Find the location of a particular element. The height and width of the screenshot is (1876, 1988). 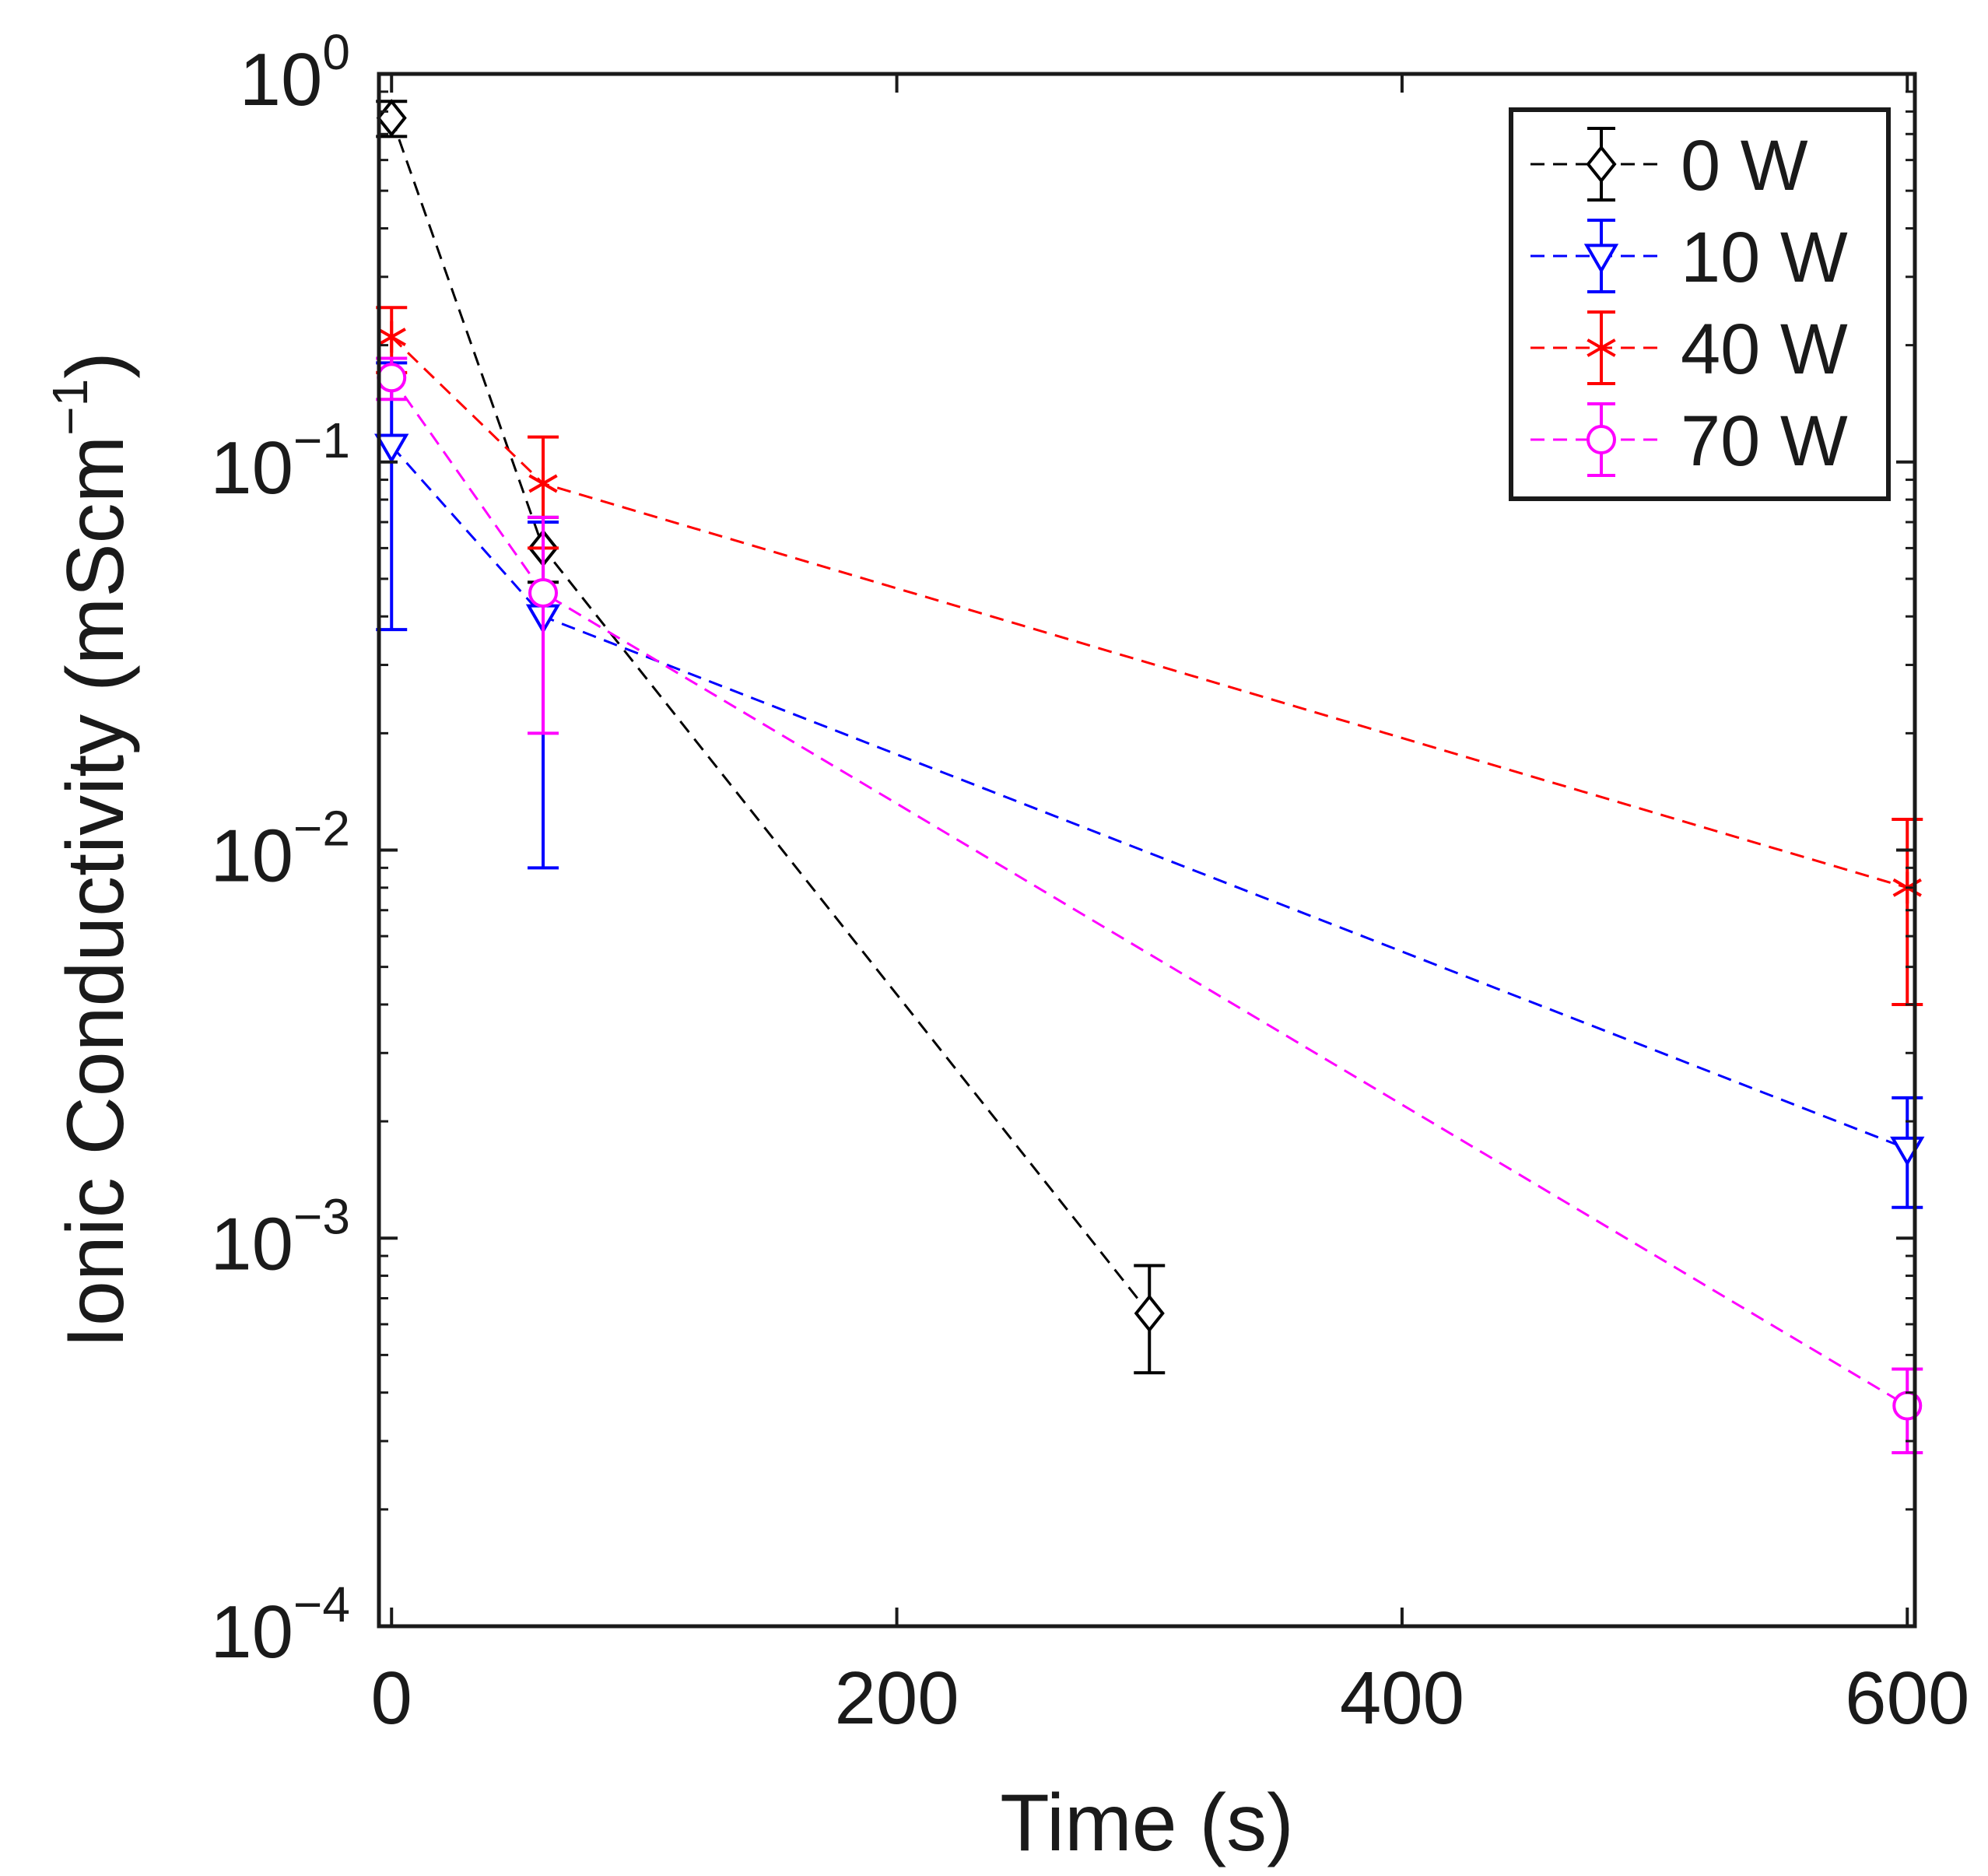

y-tick-label: 10⁻¹ is located at coordinates (280, 461).